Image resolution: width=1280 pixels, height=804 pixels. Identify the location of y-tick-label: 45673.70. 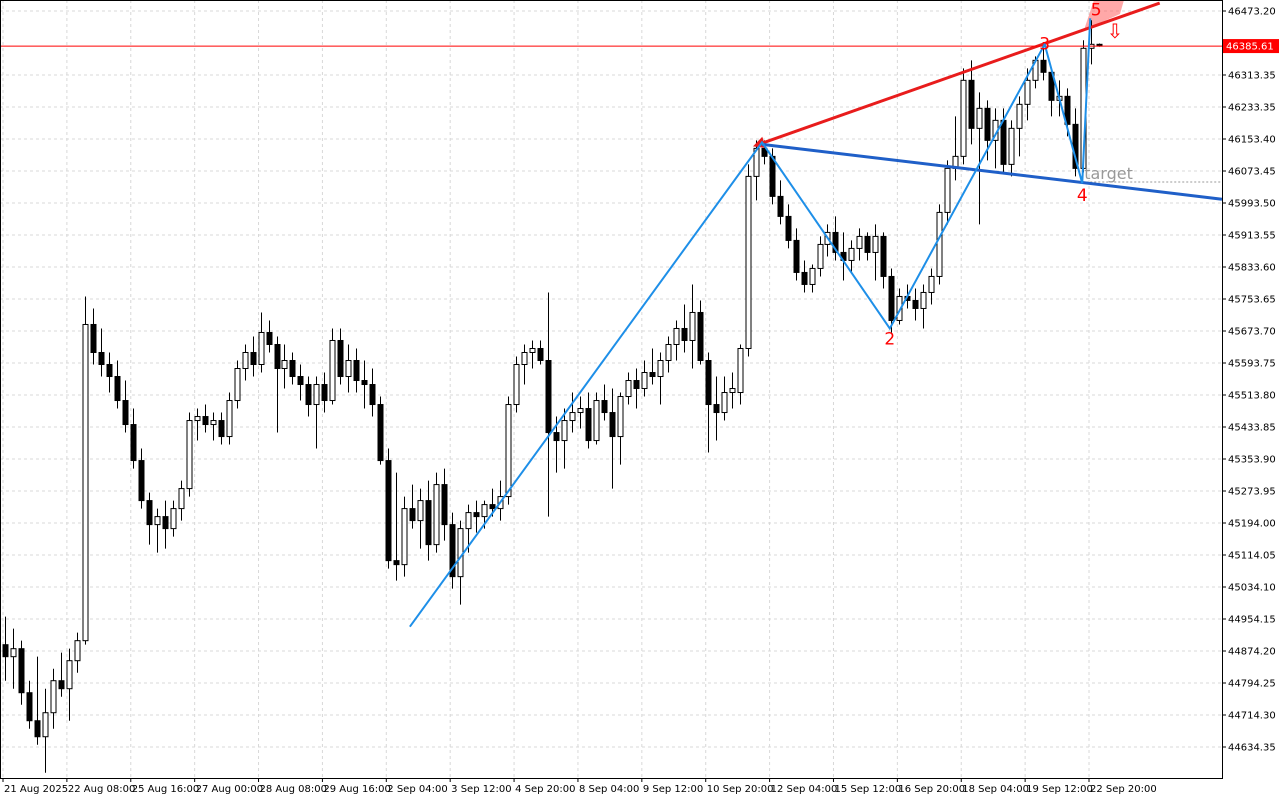
(1252, 332).